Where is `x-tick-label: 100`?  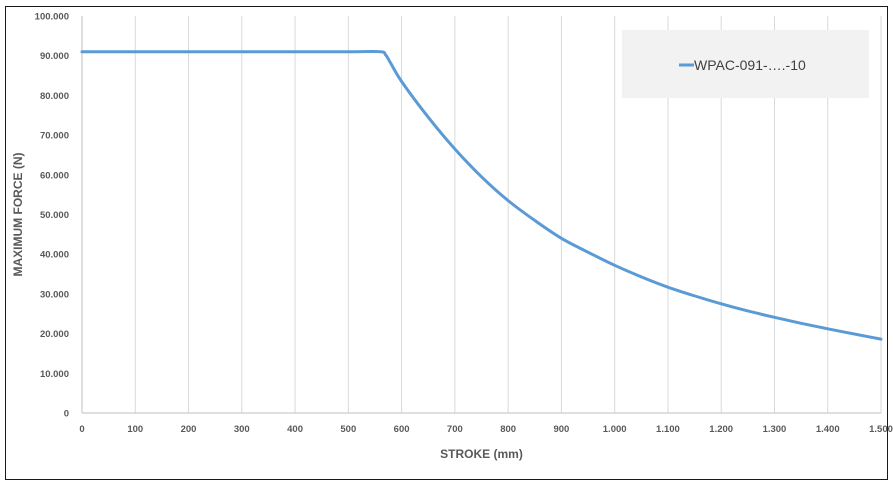 x-tick-label: 100 is located at coordinates (135, 429).